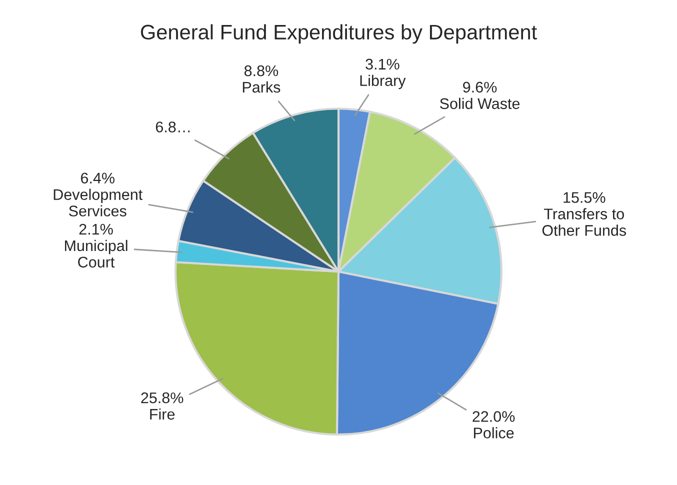 The width and height of the screenshot is (677, 485). What do you see at coordinates (97, 178) in the screenshot?
I see `data-label: 6.4%` at bounding box center [97, 178].